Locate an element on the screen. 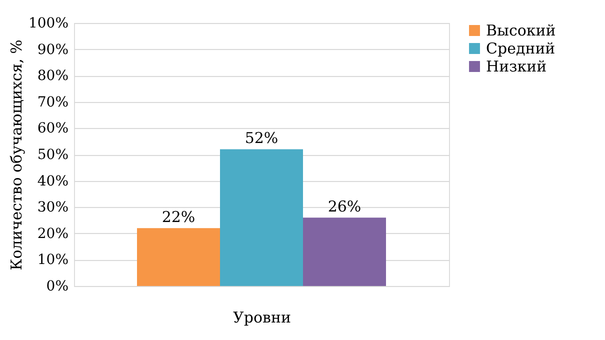 Image resolution: width=605 pixels, height=340 pixels. y-tick-label: 90% is located at coordinates (52, 50).